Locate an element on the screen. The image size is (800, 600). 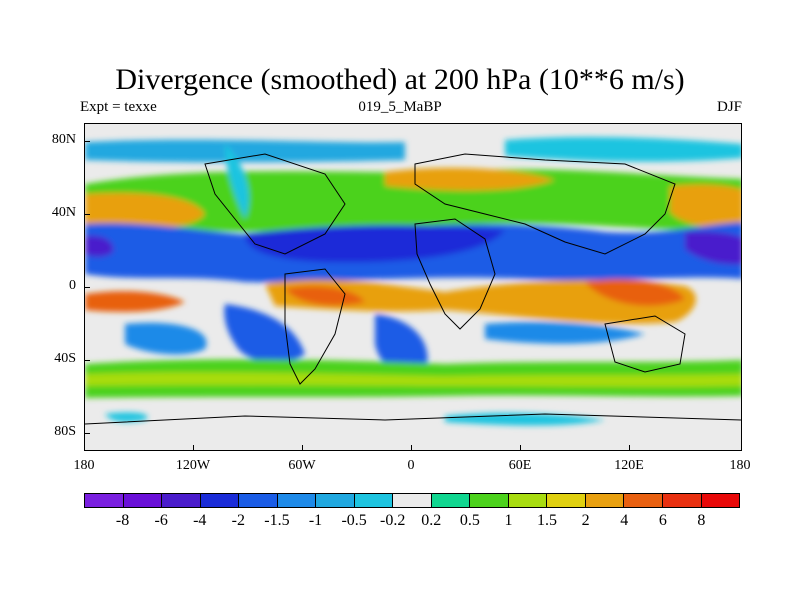
colorbar-label: -1 is located at coordinates (315, 520).